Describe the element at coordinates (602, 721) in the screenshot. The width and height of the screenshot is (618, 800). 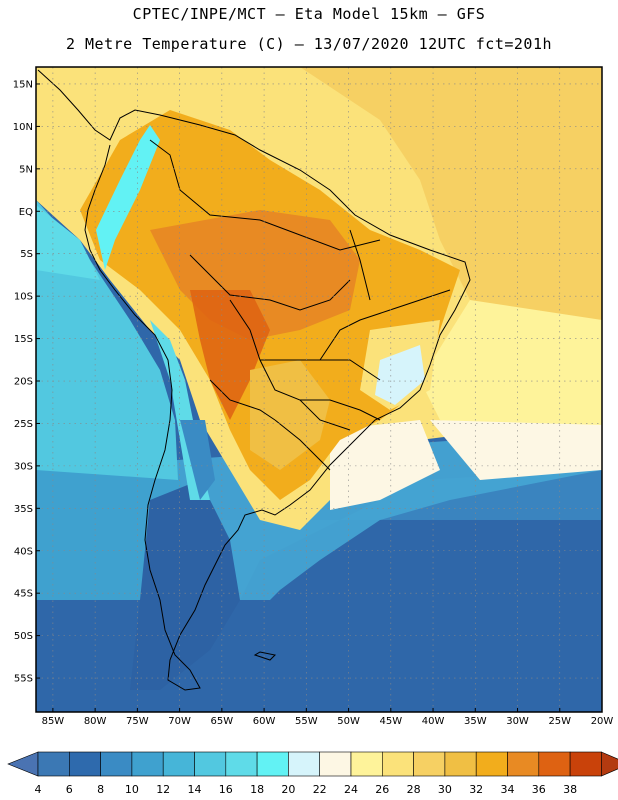
I see `lon-tick-label: 20W` at that location.